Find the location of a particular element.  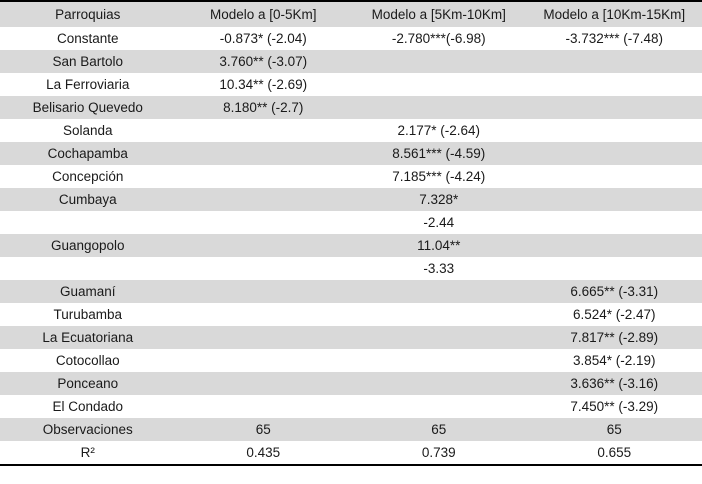

table-row: Guangopolo 11.04** is located at coordinates (351, 245).